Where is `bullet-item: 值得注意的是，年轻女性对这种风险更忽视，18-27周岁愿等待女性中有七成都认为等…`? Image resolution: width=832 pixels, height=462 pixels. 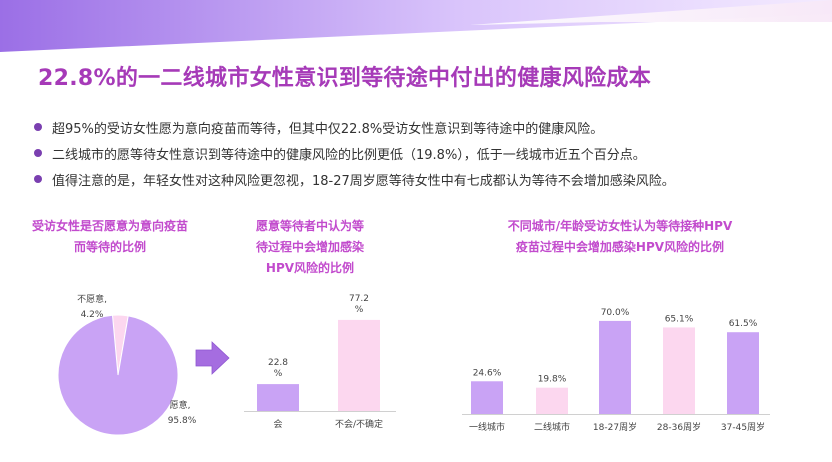 bullet-item: 值得注意的是，年轻女性对这种风险更忽视，18-27周岁愿等待女性中有七成都认为等… is located at coordinates (429, 179).